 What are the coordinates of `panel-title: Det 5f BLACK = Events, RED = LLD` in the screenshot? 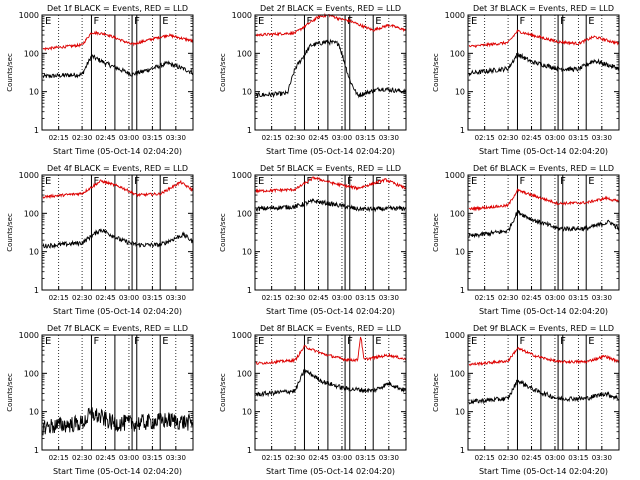 It's located at (330, 168).